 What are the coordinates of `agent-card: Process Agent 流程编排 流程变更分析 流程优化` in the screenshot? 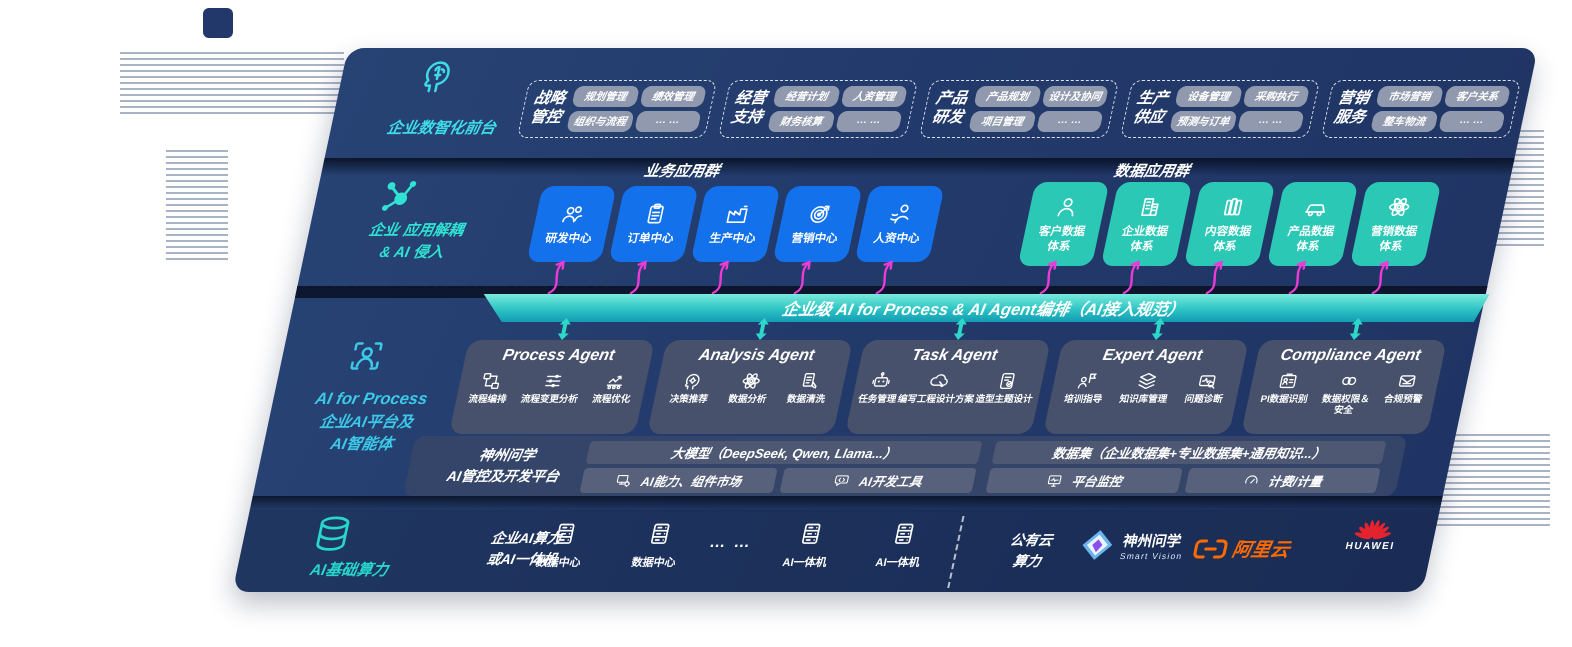 It's located at (551, 387).